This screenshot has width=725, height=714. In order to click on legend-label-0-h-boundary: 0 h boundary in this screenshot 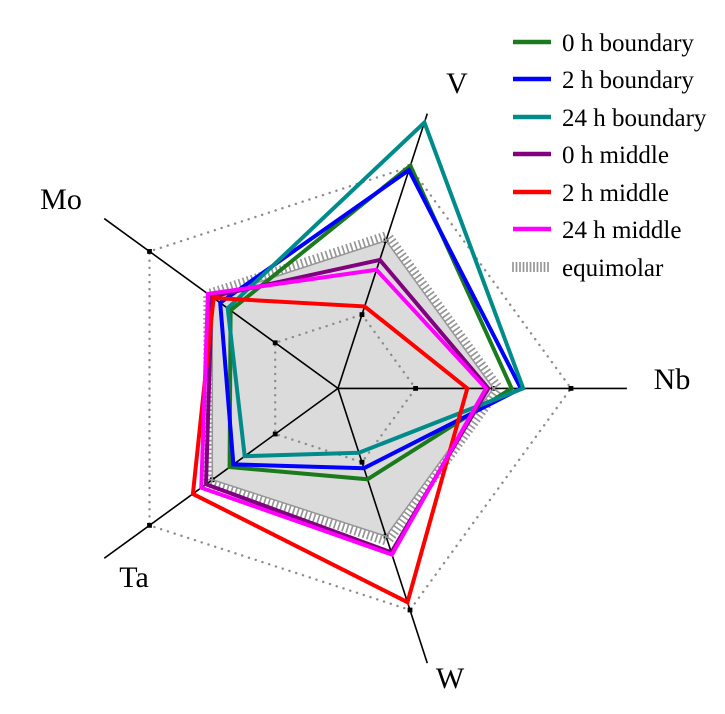, I will do `click(628, 43)`.